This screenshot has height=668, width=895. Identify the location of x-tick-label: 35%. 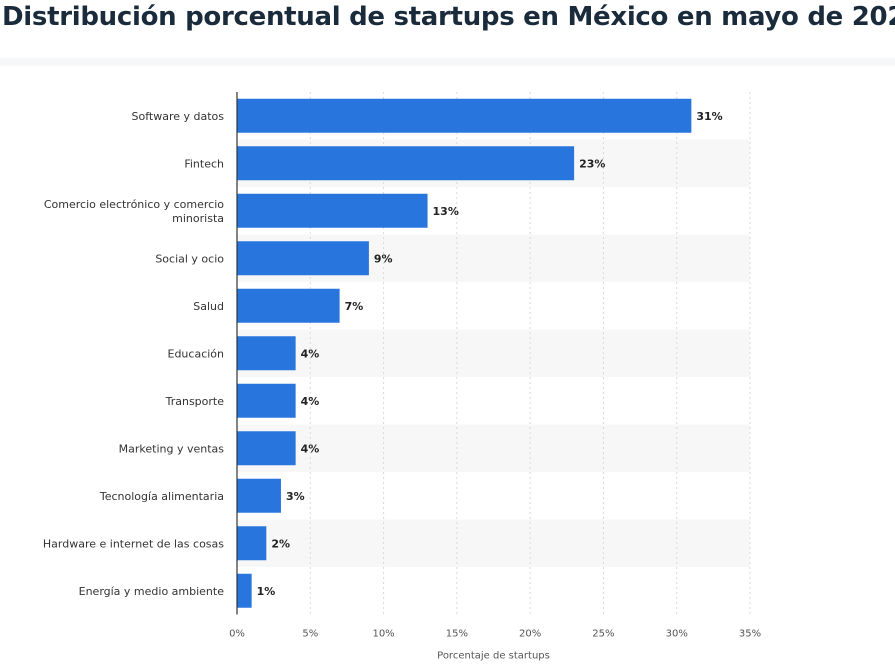
(750, 634).